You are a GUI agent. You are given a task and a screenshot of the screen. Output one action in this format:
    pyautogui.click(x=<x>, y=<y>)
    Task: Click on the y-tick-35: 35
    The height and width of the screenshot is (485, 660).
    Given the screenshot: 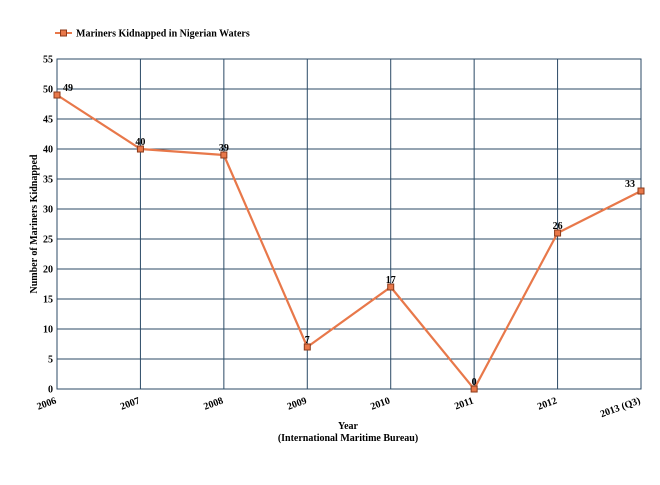 What is the action you would take?
    pyautogui.click(x=48, y=180)
    